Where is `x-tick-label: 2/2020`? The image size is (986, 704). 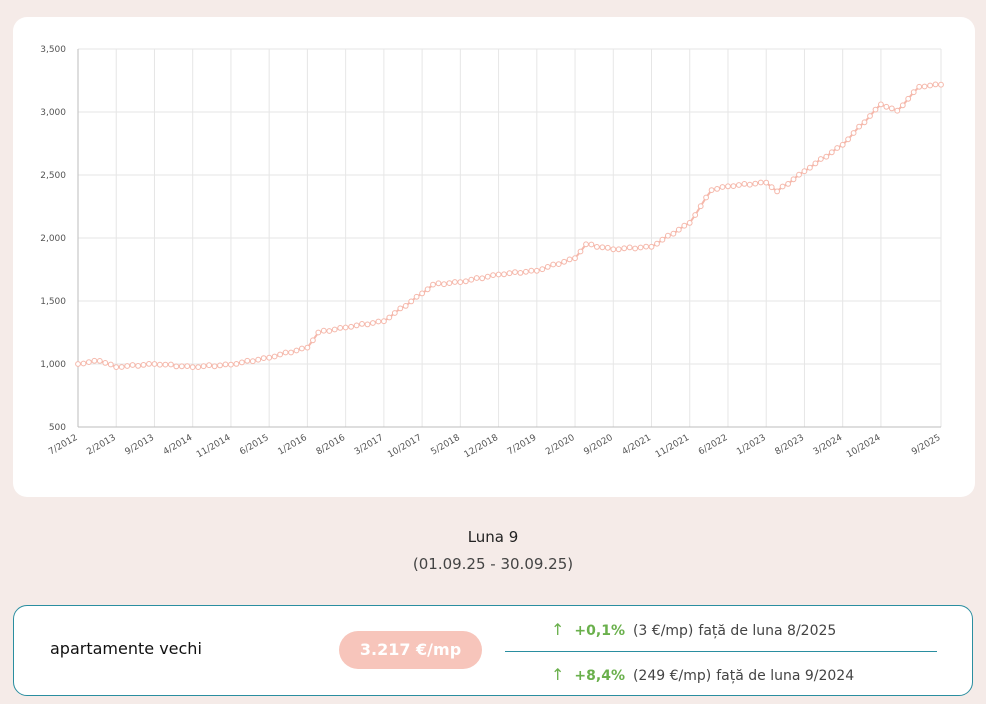 x-tick-label: 2/2020 is located at coordinates (560, 445).